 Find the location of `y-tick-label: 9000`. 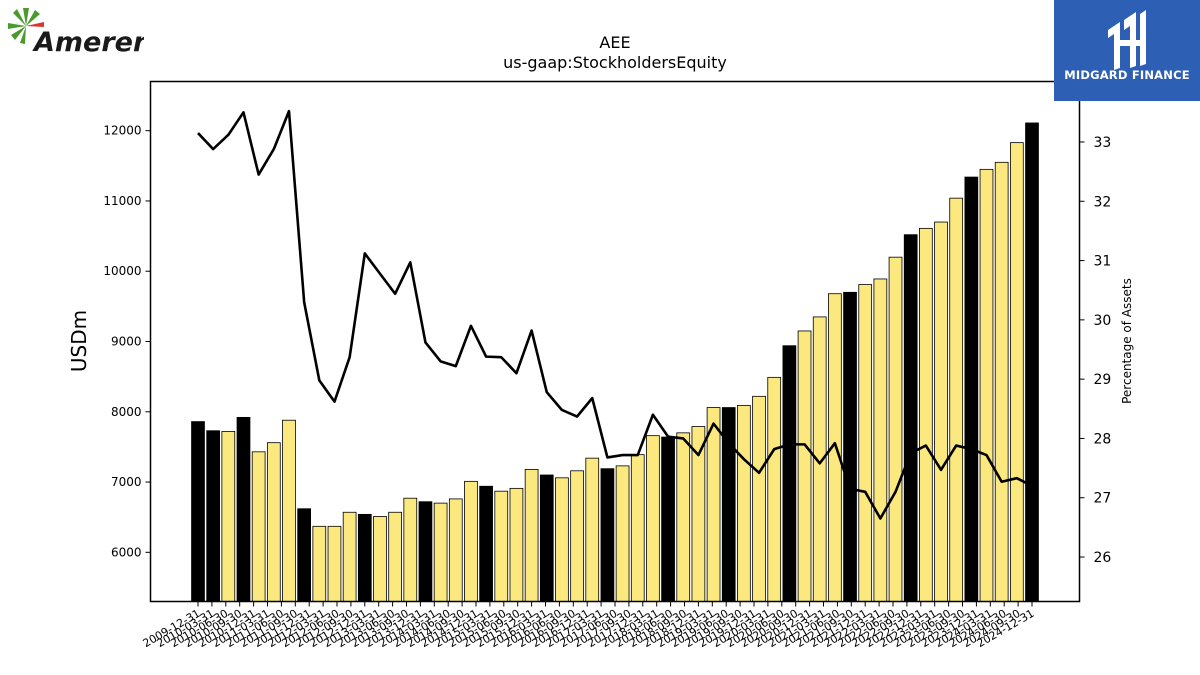

y-tick-label: 9000 is located at coordinates (126, 342).